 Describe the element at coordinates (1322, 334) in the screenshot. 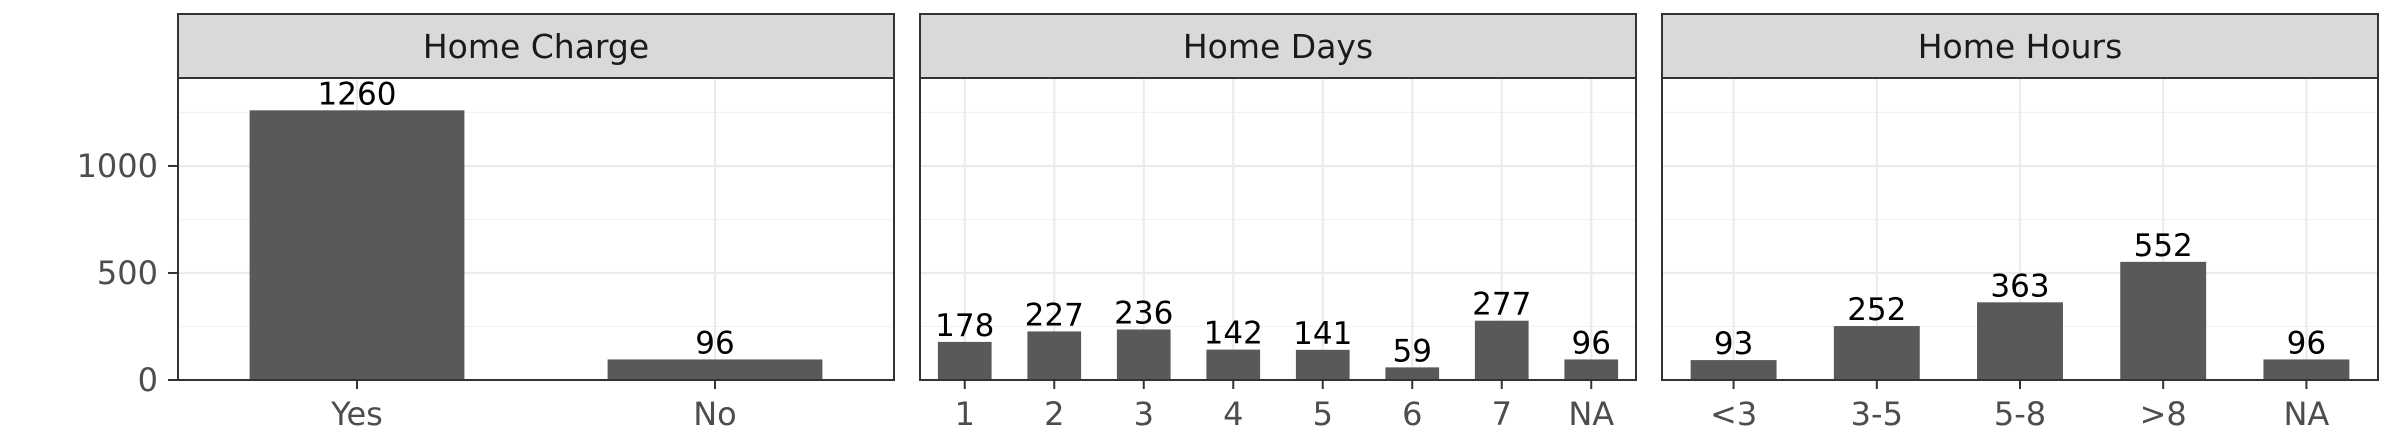

I see `bar-value-label: 141` at that location.